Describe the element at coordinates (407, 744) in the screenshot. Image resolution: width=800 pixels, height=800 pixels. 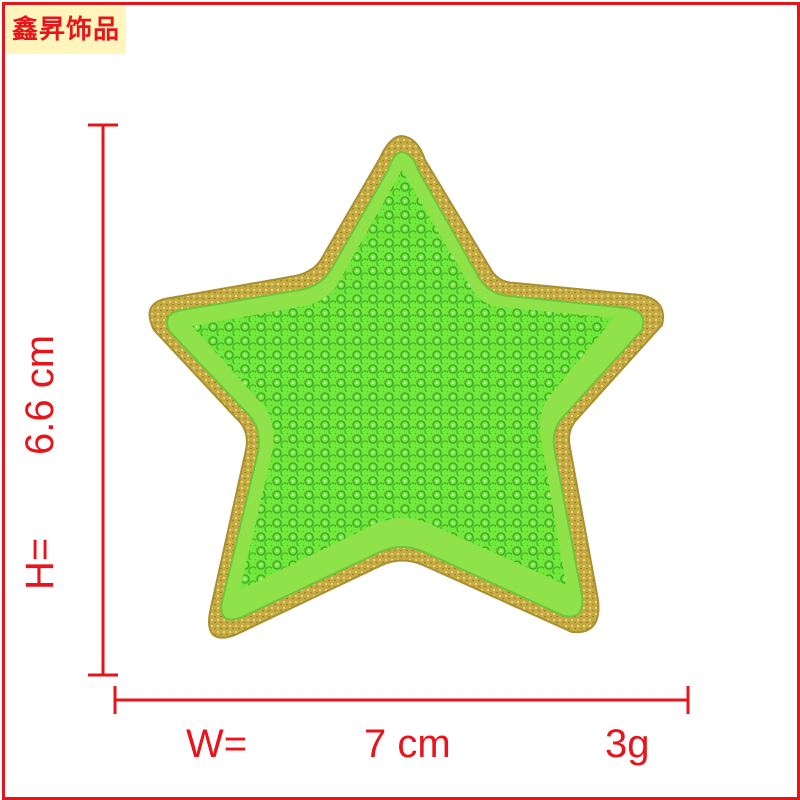
I see `width-value: 7 cm` at that location.